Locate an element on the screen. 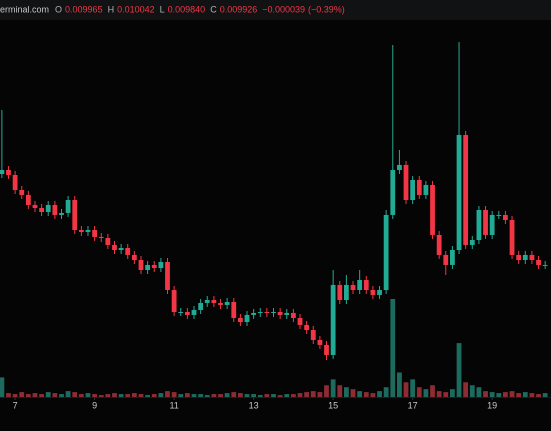 This screenshot has height=431, width=551. legend-value: 0.009926 is located at coordinates (239, 9).